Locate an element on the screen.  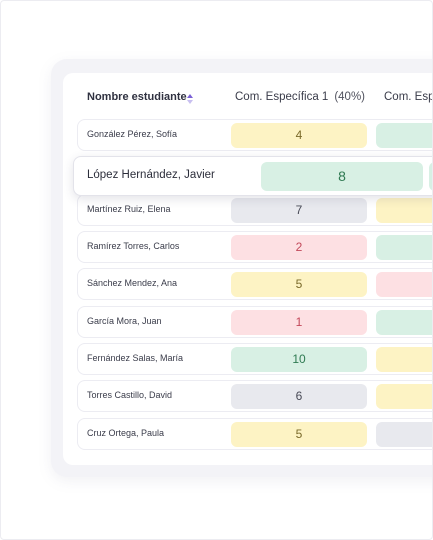
student-name: González Pérez, Sofía is located at coordinates (132, 134).